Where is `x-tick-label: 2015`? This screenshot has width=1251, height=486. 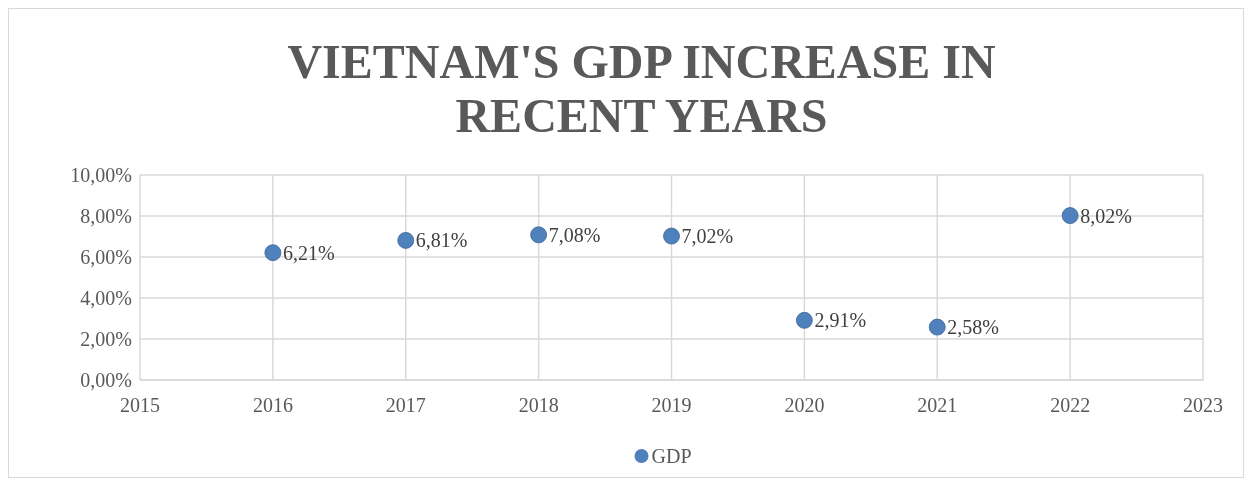
x-tick-label: 2015 is located at coordinates (140, 405).